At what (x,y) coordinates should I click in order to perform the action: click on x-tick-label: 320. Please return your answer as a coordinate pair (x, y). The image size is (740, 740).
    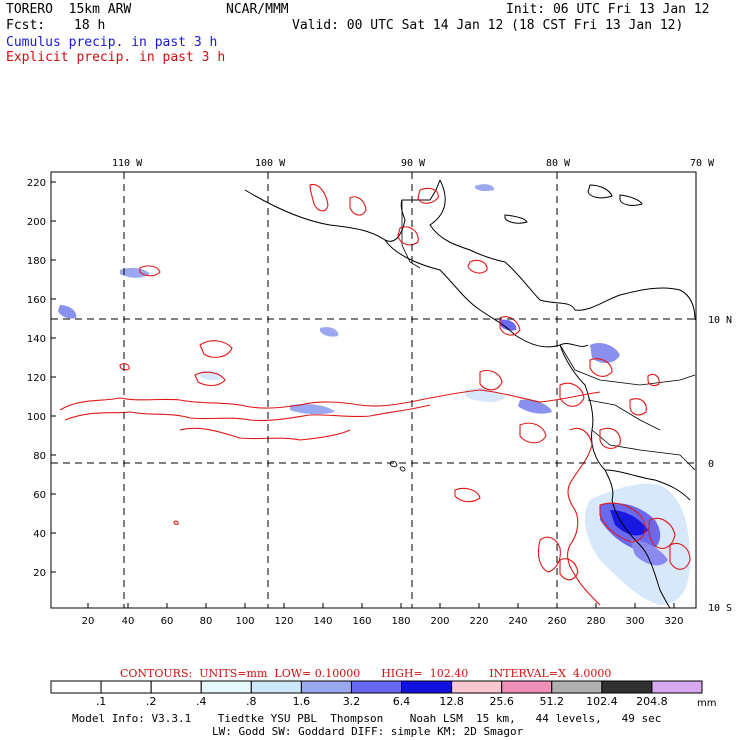
    Looking at the image, I should click on (673, 621).